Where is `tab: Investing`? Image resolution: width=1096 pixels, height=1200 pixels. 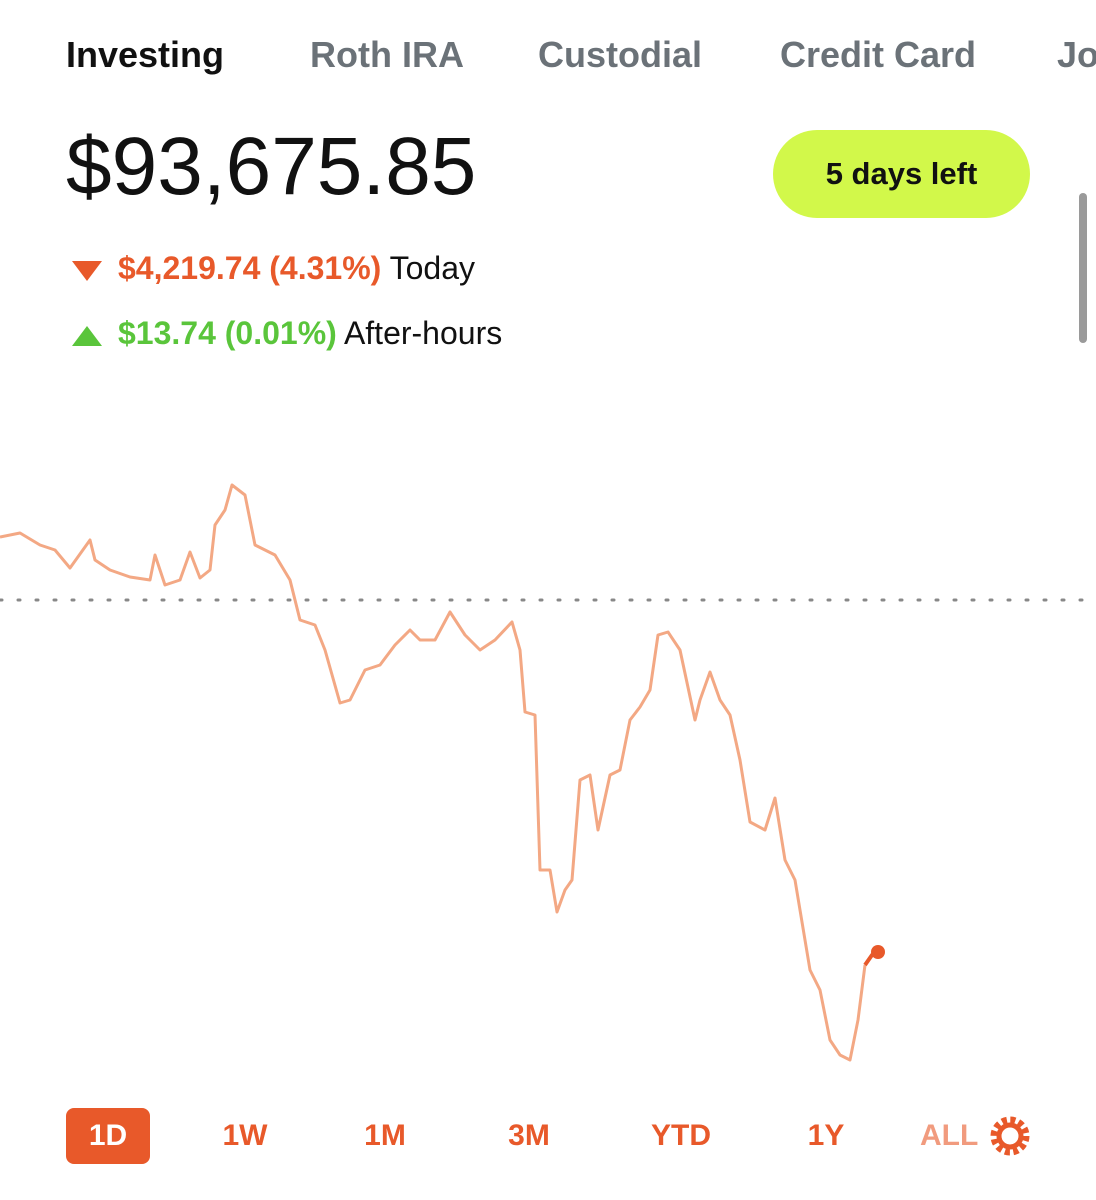 tab: Investing is located at coordinates (145, 54).